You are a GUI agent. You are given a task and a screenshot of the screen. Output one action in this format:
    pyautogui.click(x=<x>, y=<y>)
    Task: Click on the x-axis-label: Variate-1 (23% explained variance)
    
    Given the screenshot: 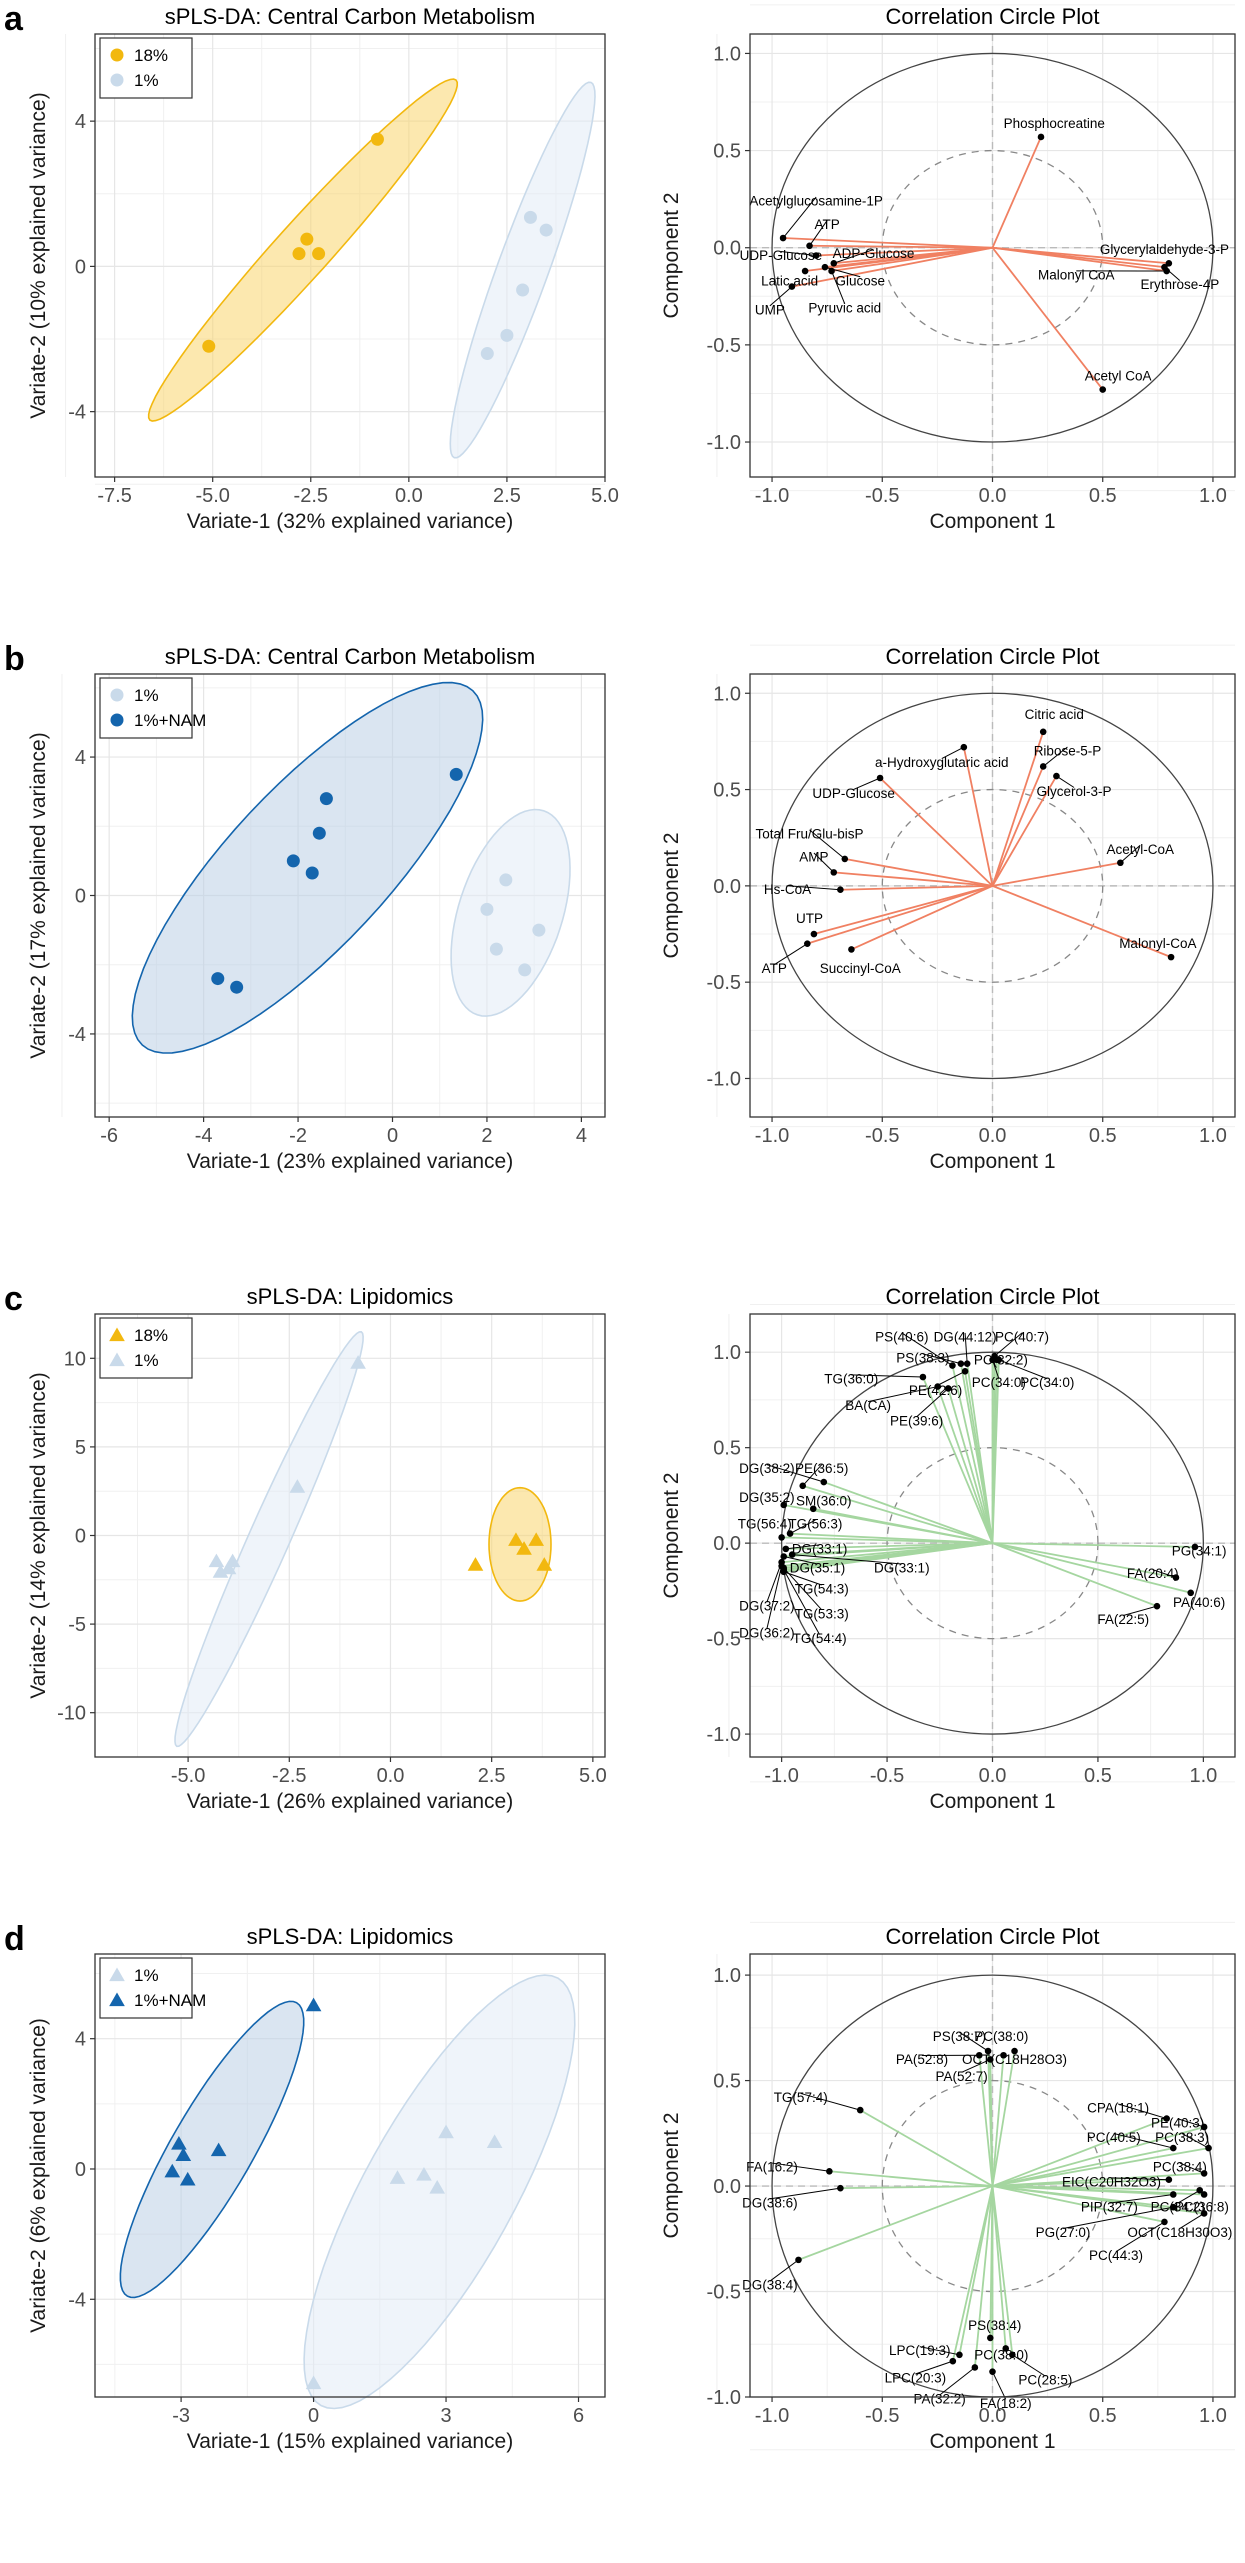 What is the action you would take?
    pyautogui.click(x=350, y=1161)
    